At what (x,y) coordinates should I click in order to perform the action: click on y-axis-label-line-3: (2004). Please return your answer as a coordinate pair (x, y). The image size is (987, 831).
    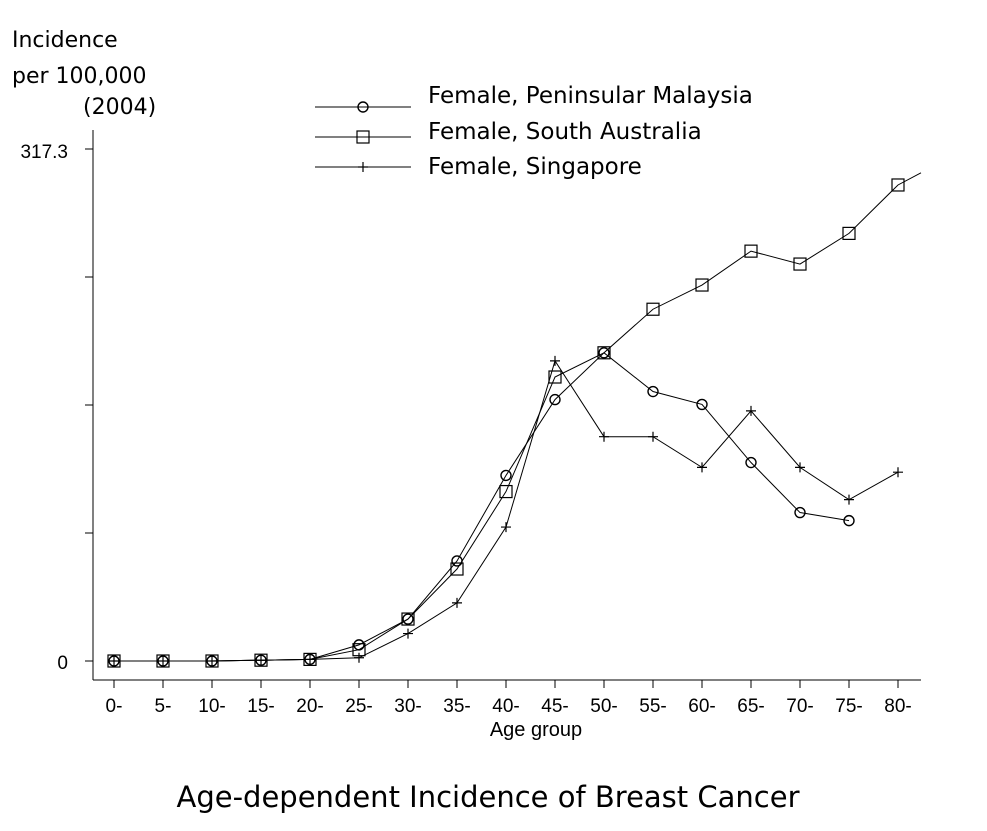
    Looking at the image, I should click on (119, 107).